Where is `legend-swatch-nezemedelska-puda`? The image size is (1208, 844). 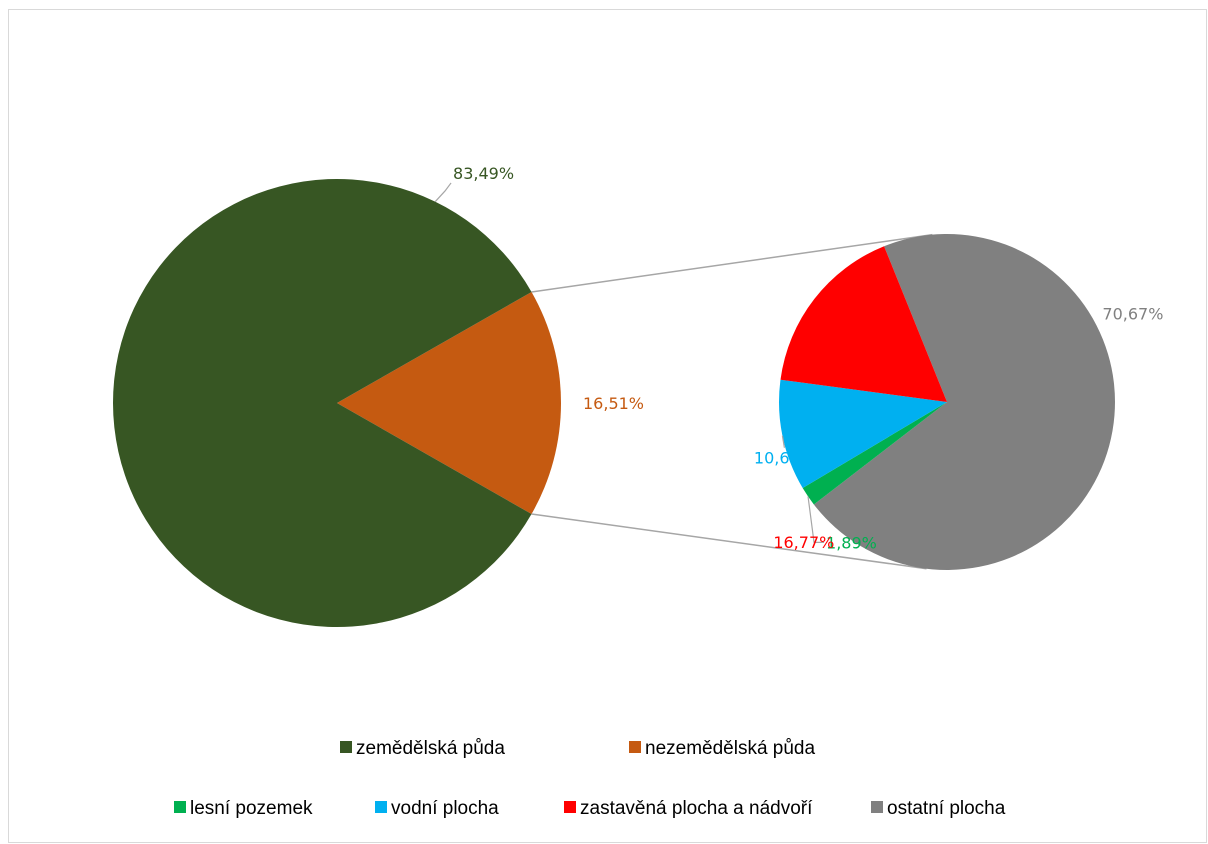 legend-swatch-nezemedelska-puda is located at coordinates (635, 747).